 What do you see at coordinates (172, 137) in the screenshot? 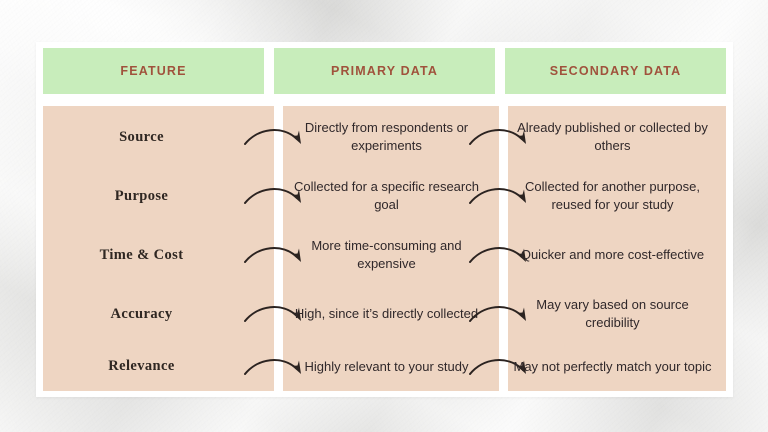
I see `cell-feature: Source` at bounding box center [172, 137].